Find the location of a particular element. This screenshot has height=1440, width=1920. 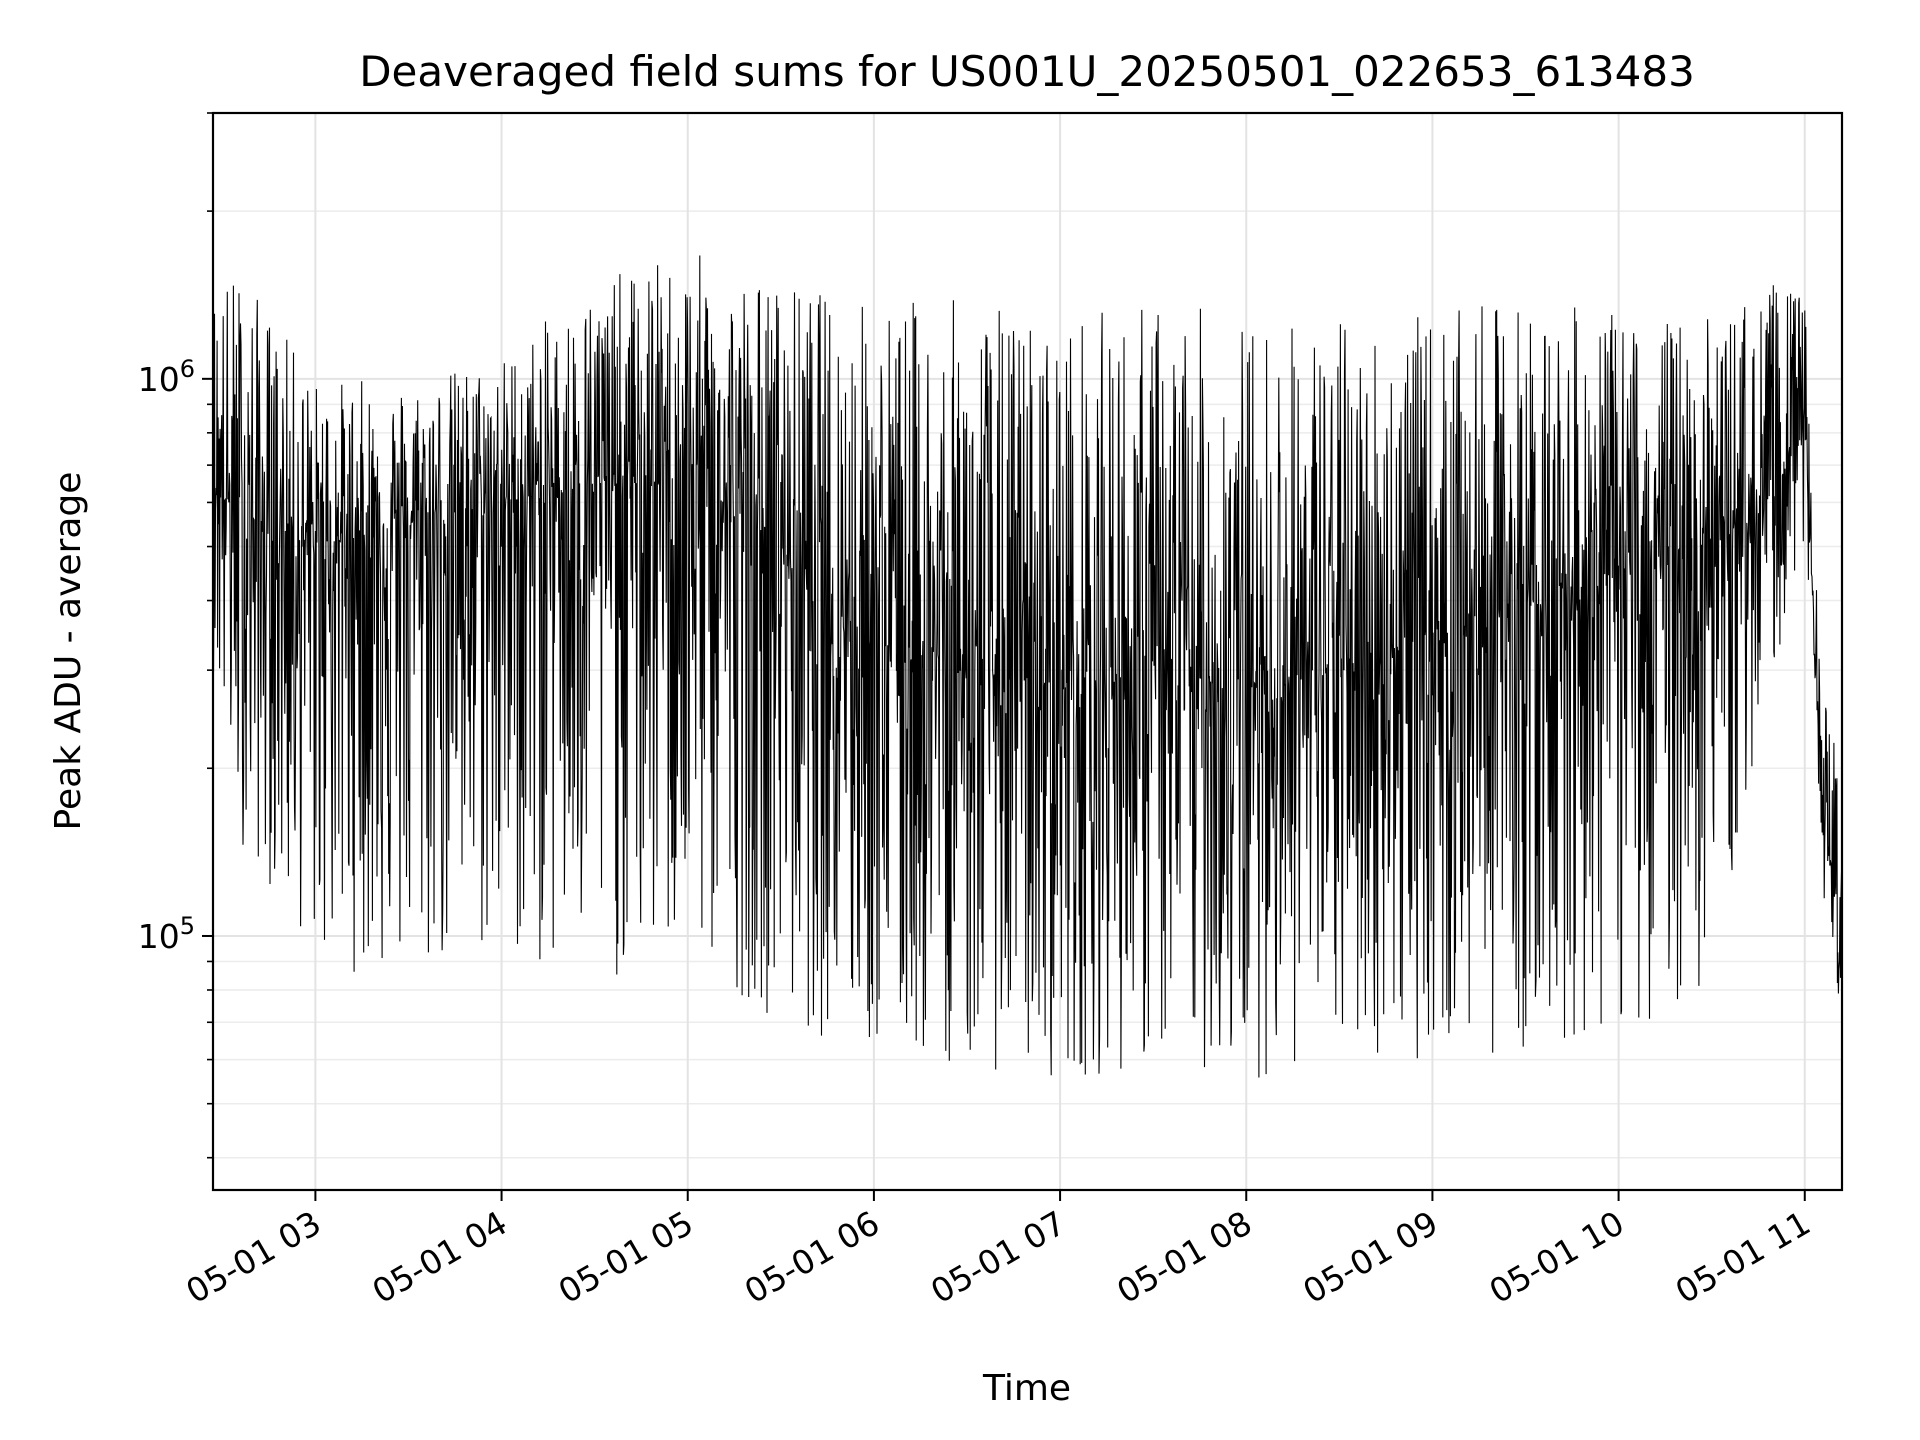

x-tick-label: 05-01 06 is located at coordinates (812, 1257).